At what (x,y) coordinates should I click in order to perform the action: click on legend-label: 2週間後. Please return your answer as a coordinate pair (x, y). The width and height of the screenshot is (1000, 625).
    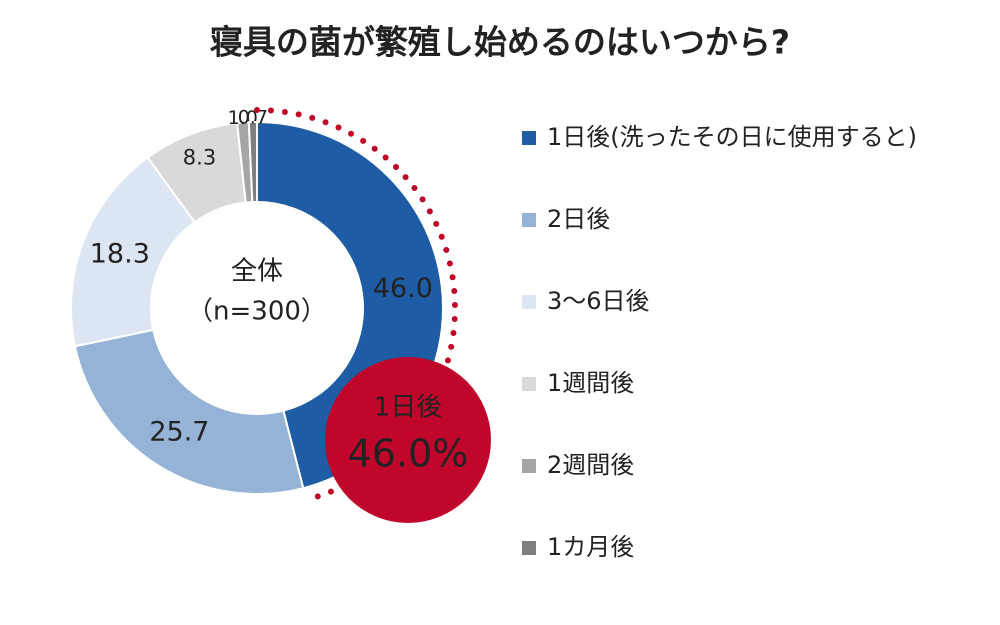
    Looking at the image, I should click on (590, 465).